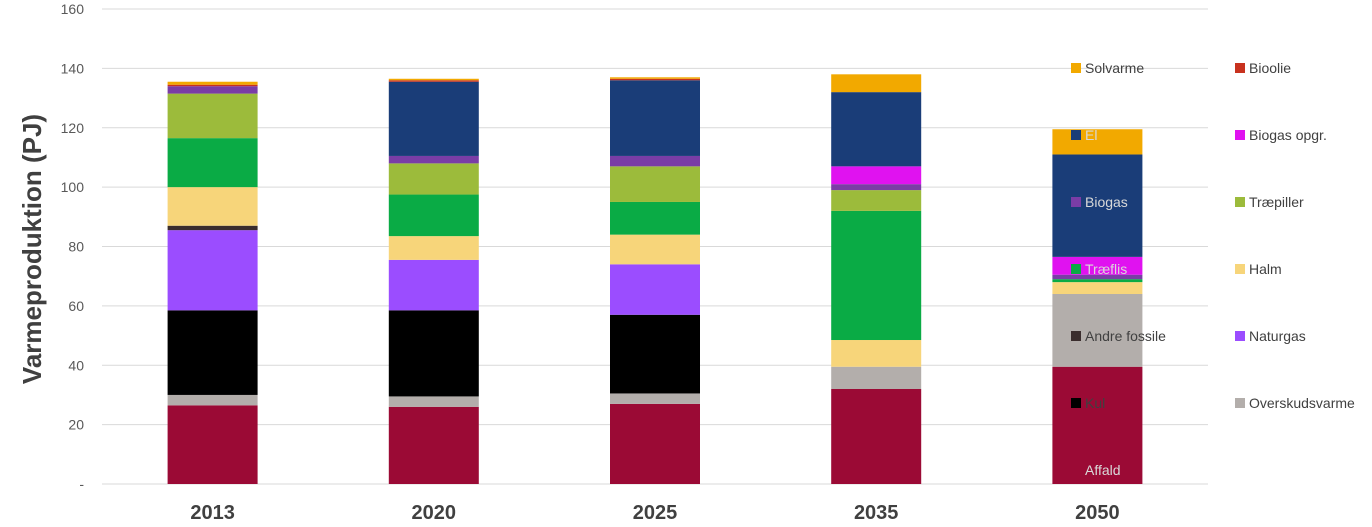 This screenshot has height=527, width=1372. I want to click on bar-stack-2035, so click(876, 279).